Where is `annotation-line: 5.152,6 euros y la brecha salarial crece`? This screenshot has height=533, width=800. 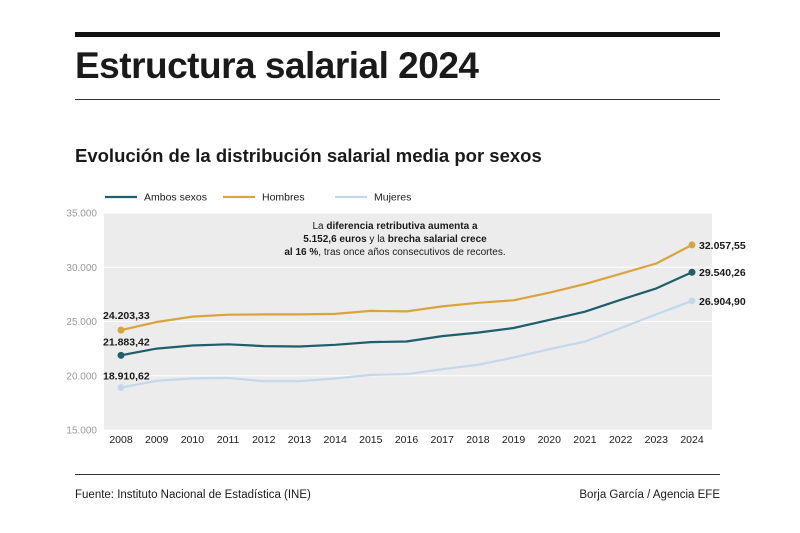 annotation-line: 5.152,6 euros y la brecha salarial crece is located at coordinates (395, 239).